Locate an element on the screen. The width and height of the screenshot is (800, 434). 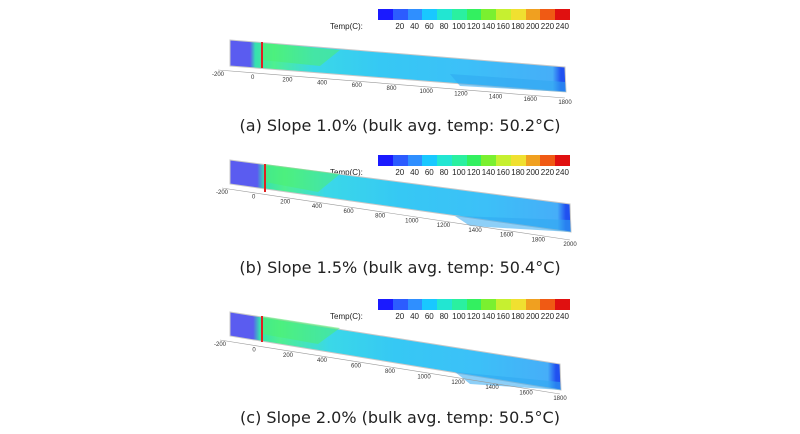
axis-tick-label: 2000 is located at coordinates (570, 245).